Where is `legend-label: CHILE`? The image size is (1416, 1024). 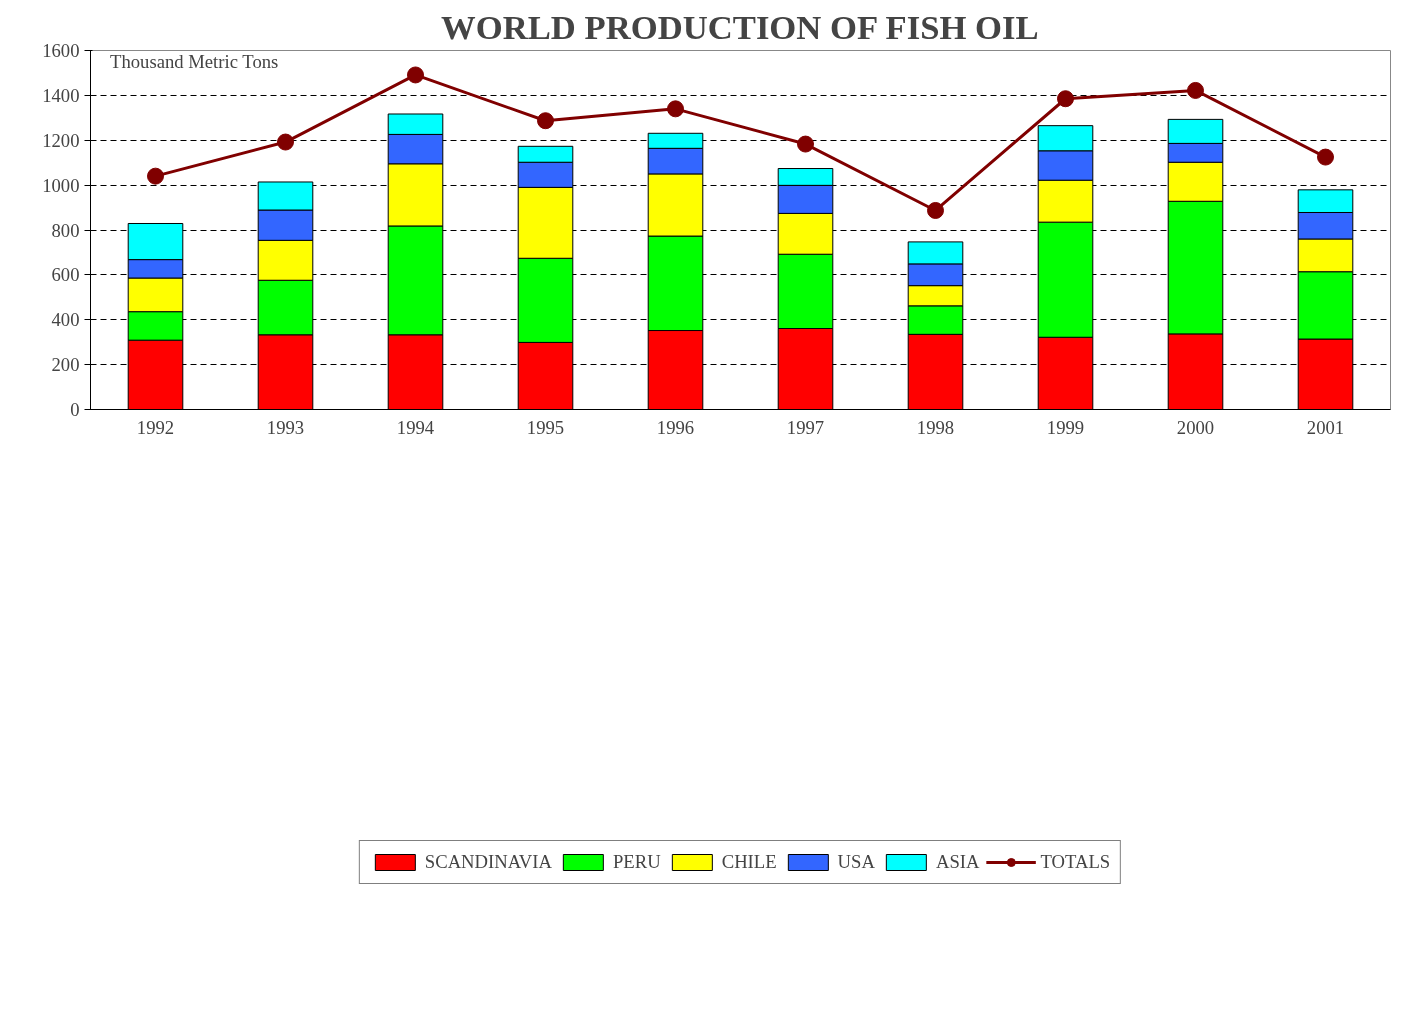 legend-label: CHILE is located at coordinates (749, 861).